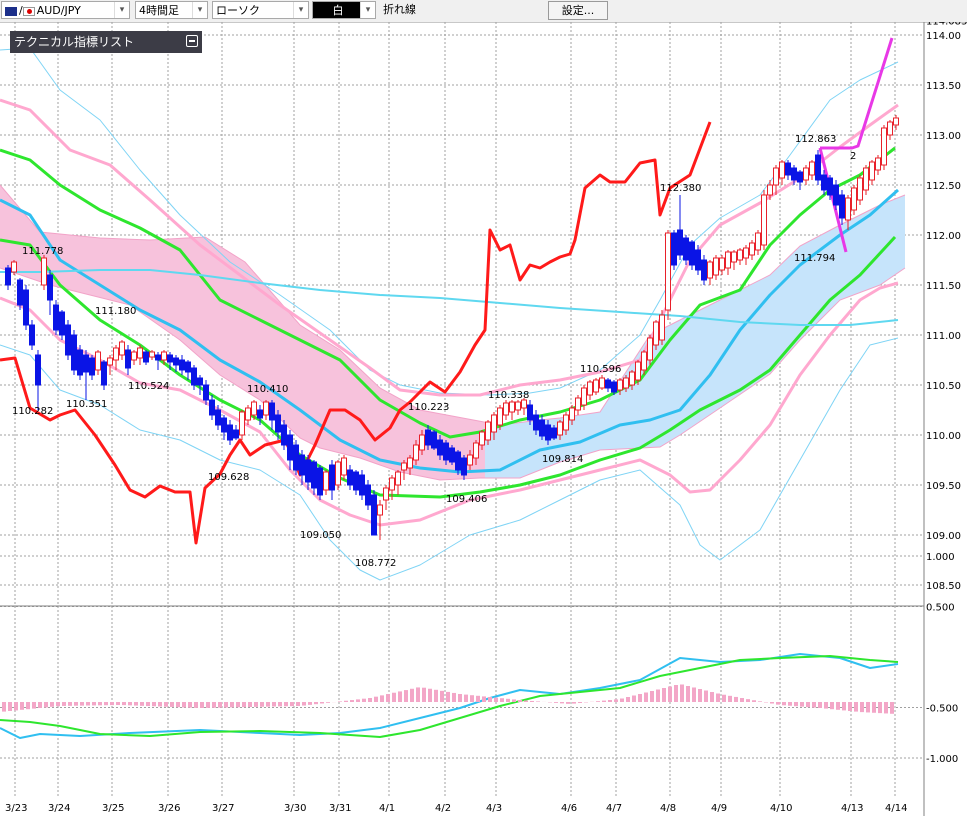 Image resolution: width=967 pixels, height=816 pixels. What do you see at coordinates (192, 41) in the screenshot?
I see `minimize-icon` at bounding box center [192, 41].